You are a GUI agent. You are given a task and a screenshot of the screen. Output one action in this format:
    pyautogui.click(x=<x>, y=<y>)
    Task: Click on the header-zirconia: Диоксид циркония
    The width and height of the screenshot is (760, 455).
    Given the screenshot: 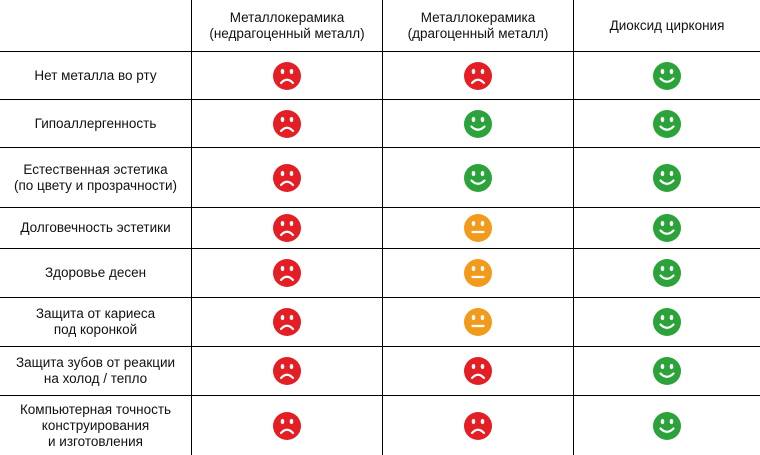 What is the action you would take?
    pyautogui.click(x=666, y=25)
    